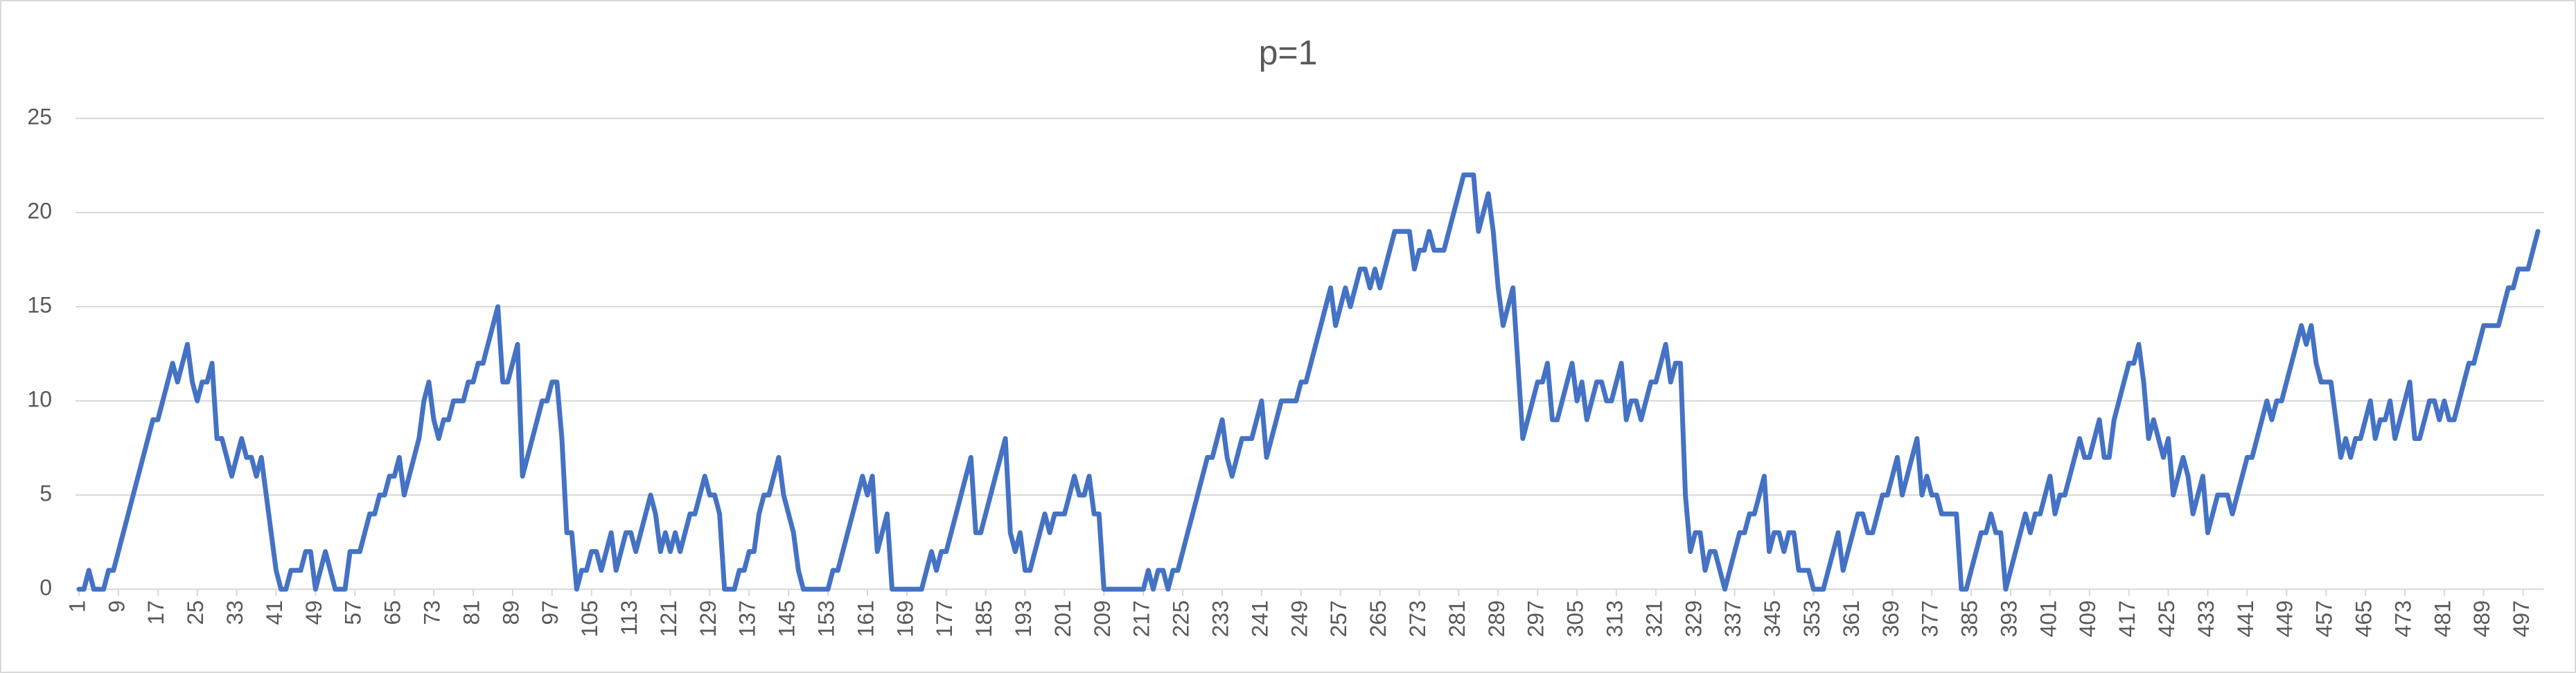 The image size is (2576, 673). What do you see at coordinates (1220, 618) in the screenshot?
I see `x-tick-label: 233` at bounding box center [1220, 618].